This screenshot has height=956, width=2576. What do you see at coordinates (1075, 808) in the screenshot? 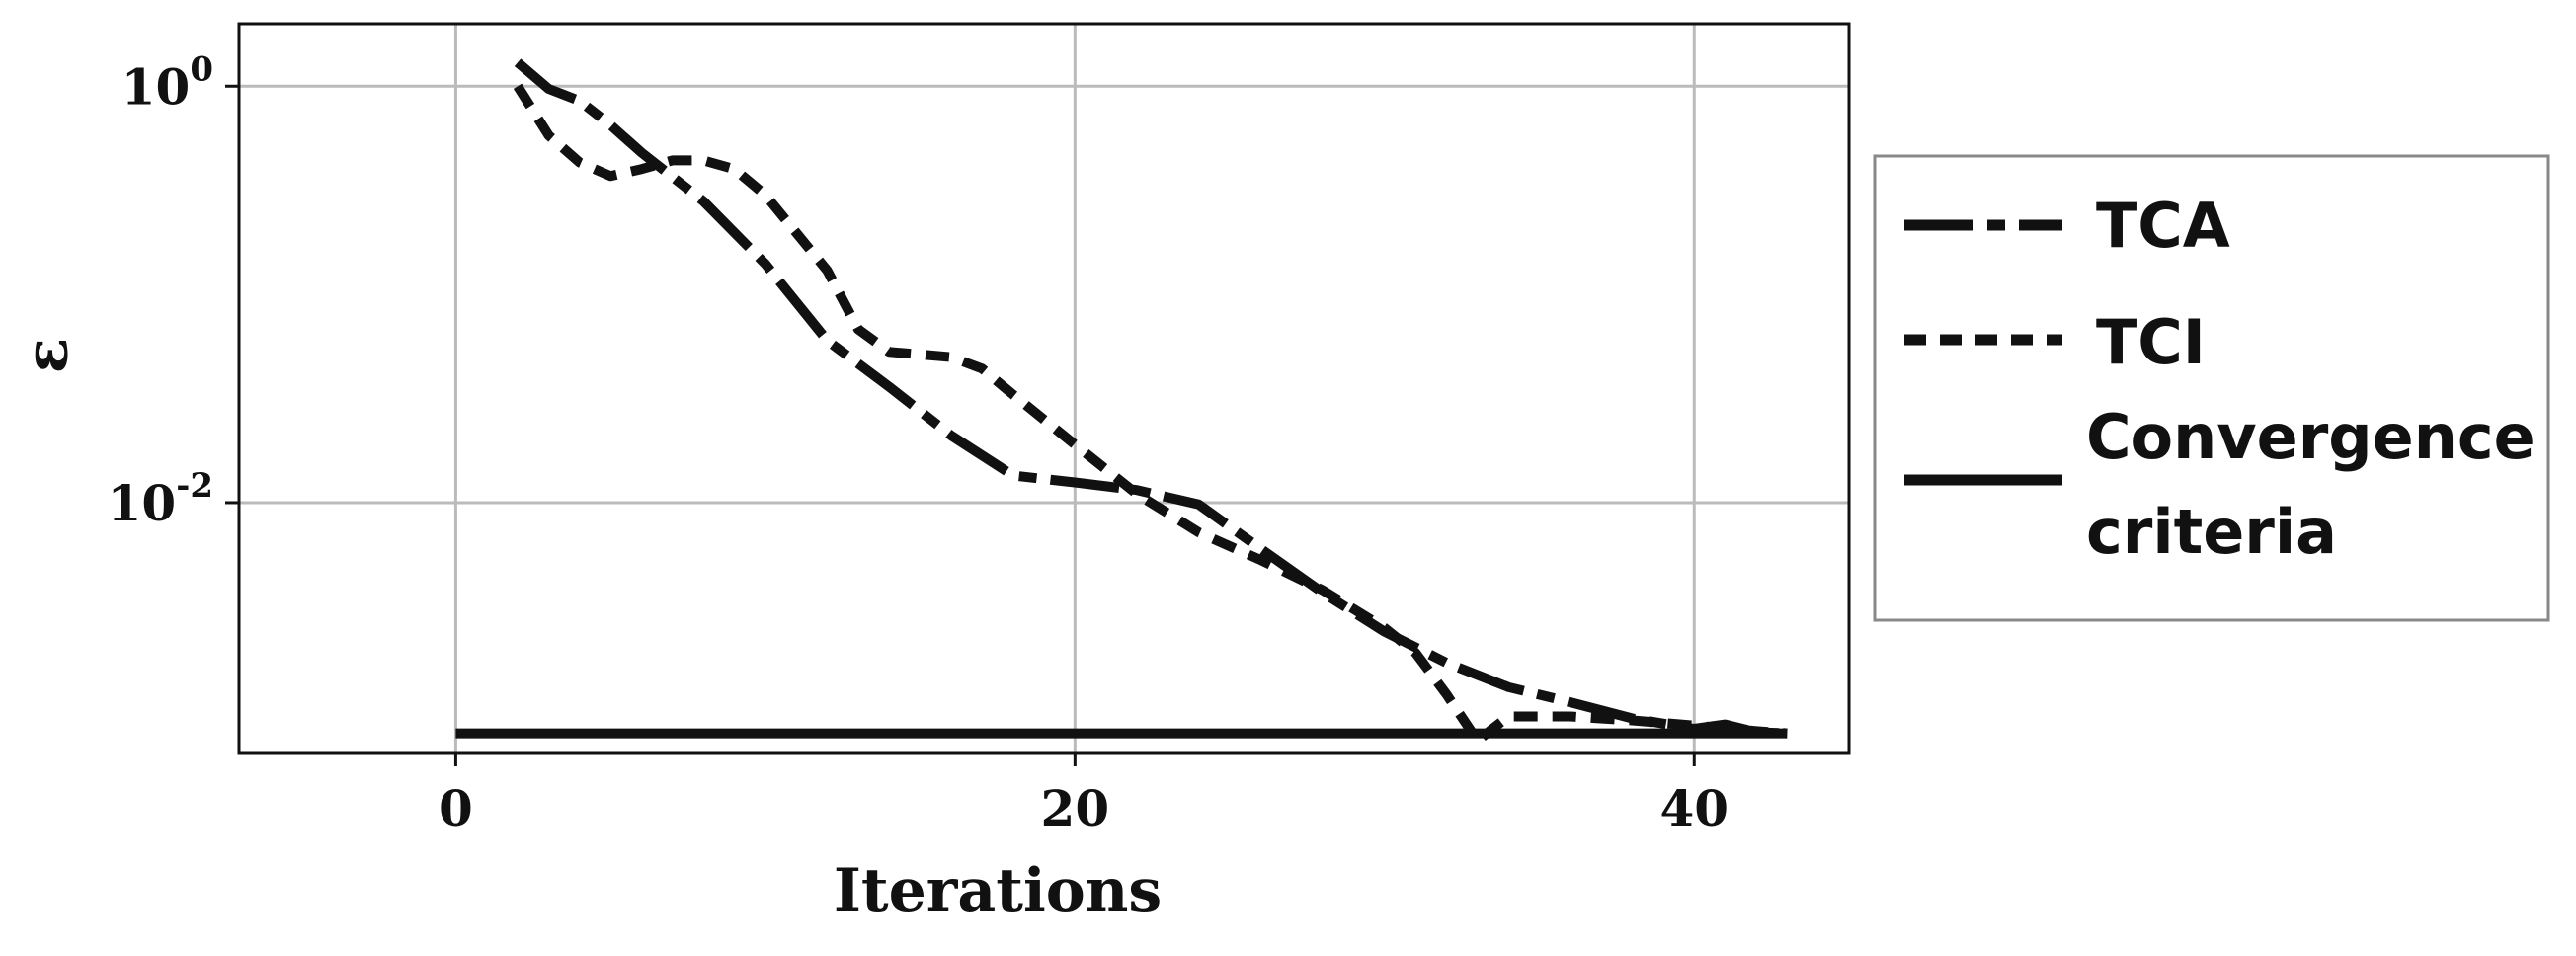
I see `x-tick-label-20: 20` at bounding box center [1075, 808].